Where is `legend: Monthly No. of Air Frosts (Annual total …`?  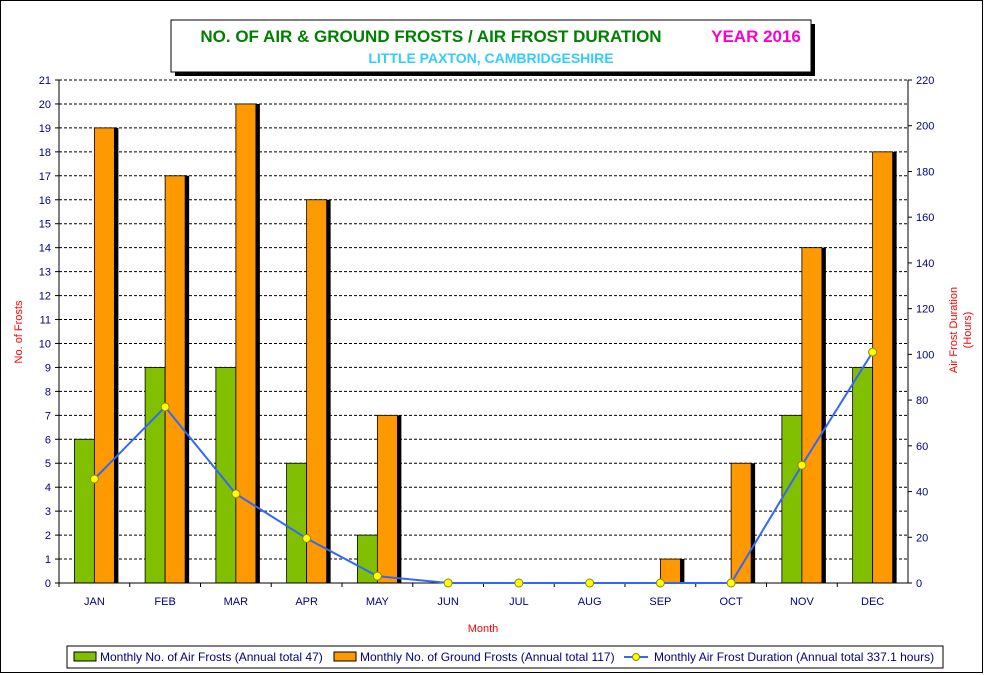
legend: Monthly No. of Air Frosts (Annual total … is located at coordinates (505, 657).